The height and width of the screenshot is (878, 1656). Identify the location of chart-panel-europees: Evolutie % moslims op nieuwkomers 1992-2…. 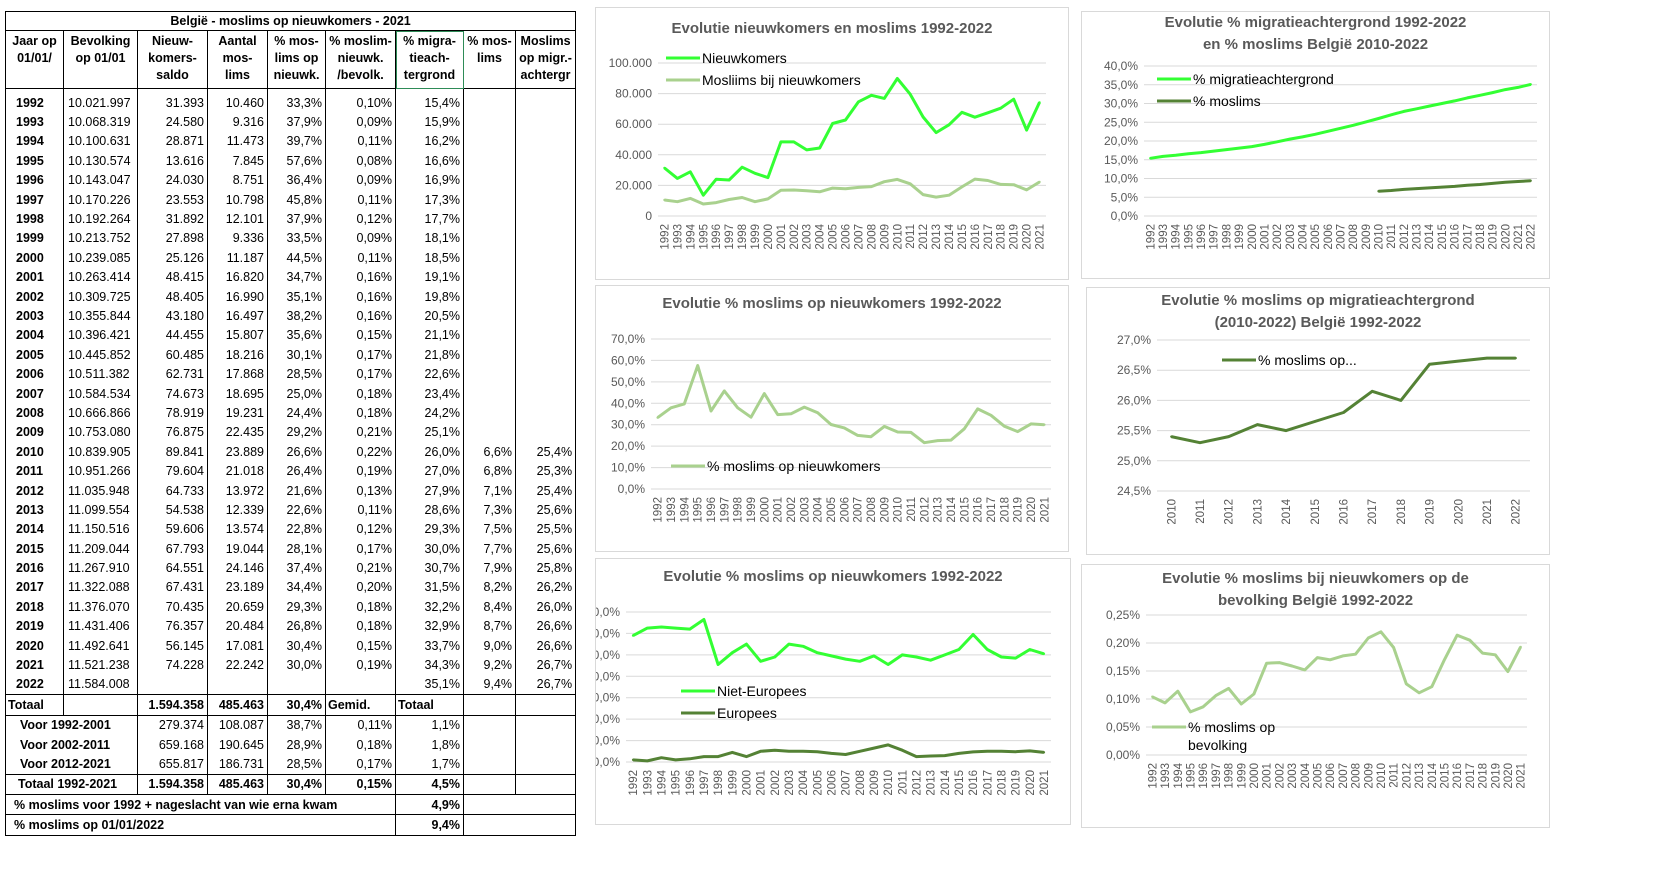
(833, 691).